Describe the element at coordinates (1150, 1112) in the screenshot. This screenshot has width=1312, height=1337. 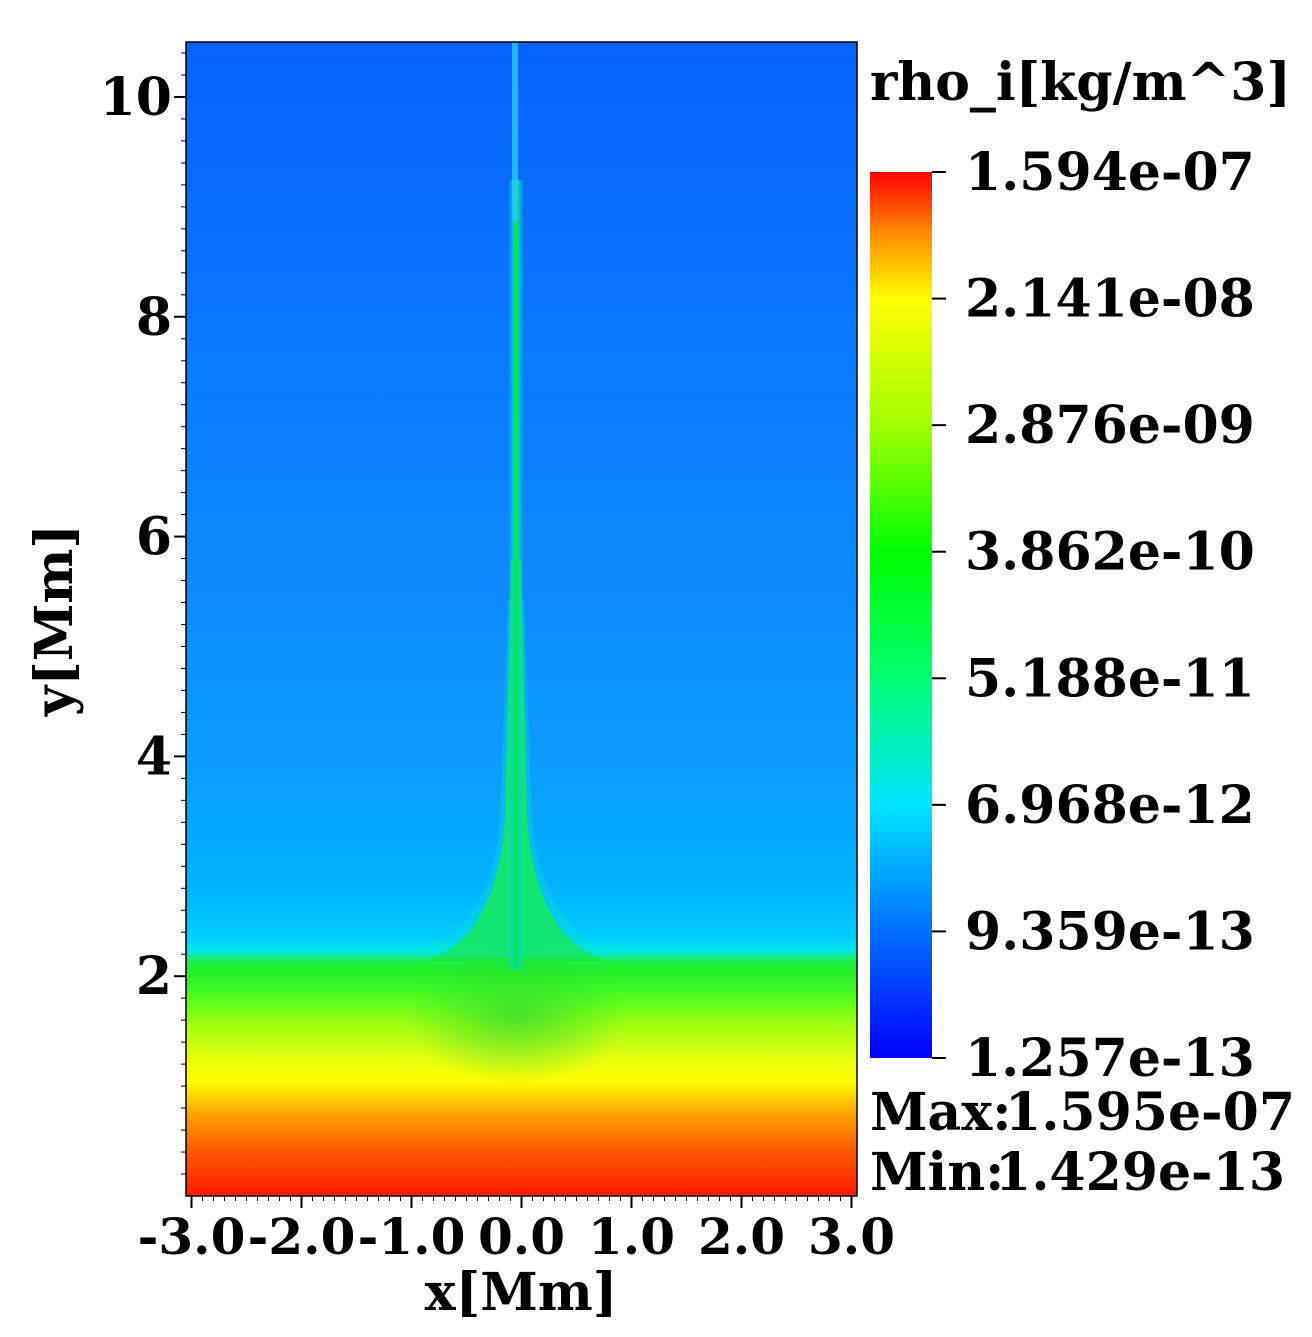
I see `max-value: 1.595e-07` at that location.